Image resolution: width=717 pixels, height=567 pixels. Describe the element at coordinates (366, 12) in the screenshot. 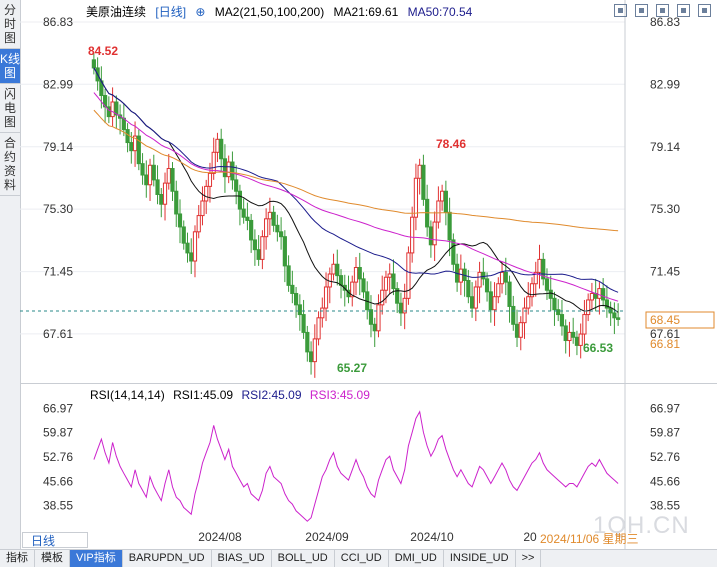

I see `ma21-value: MA21:69.61` at that location.